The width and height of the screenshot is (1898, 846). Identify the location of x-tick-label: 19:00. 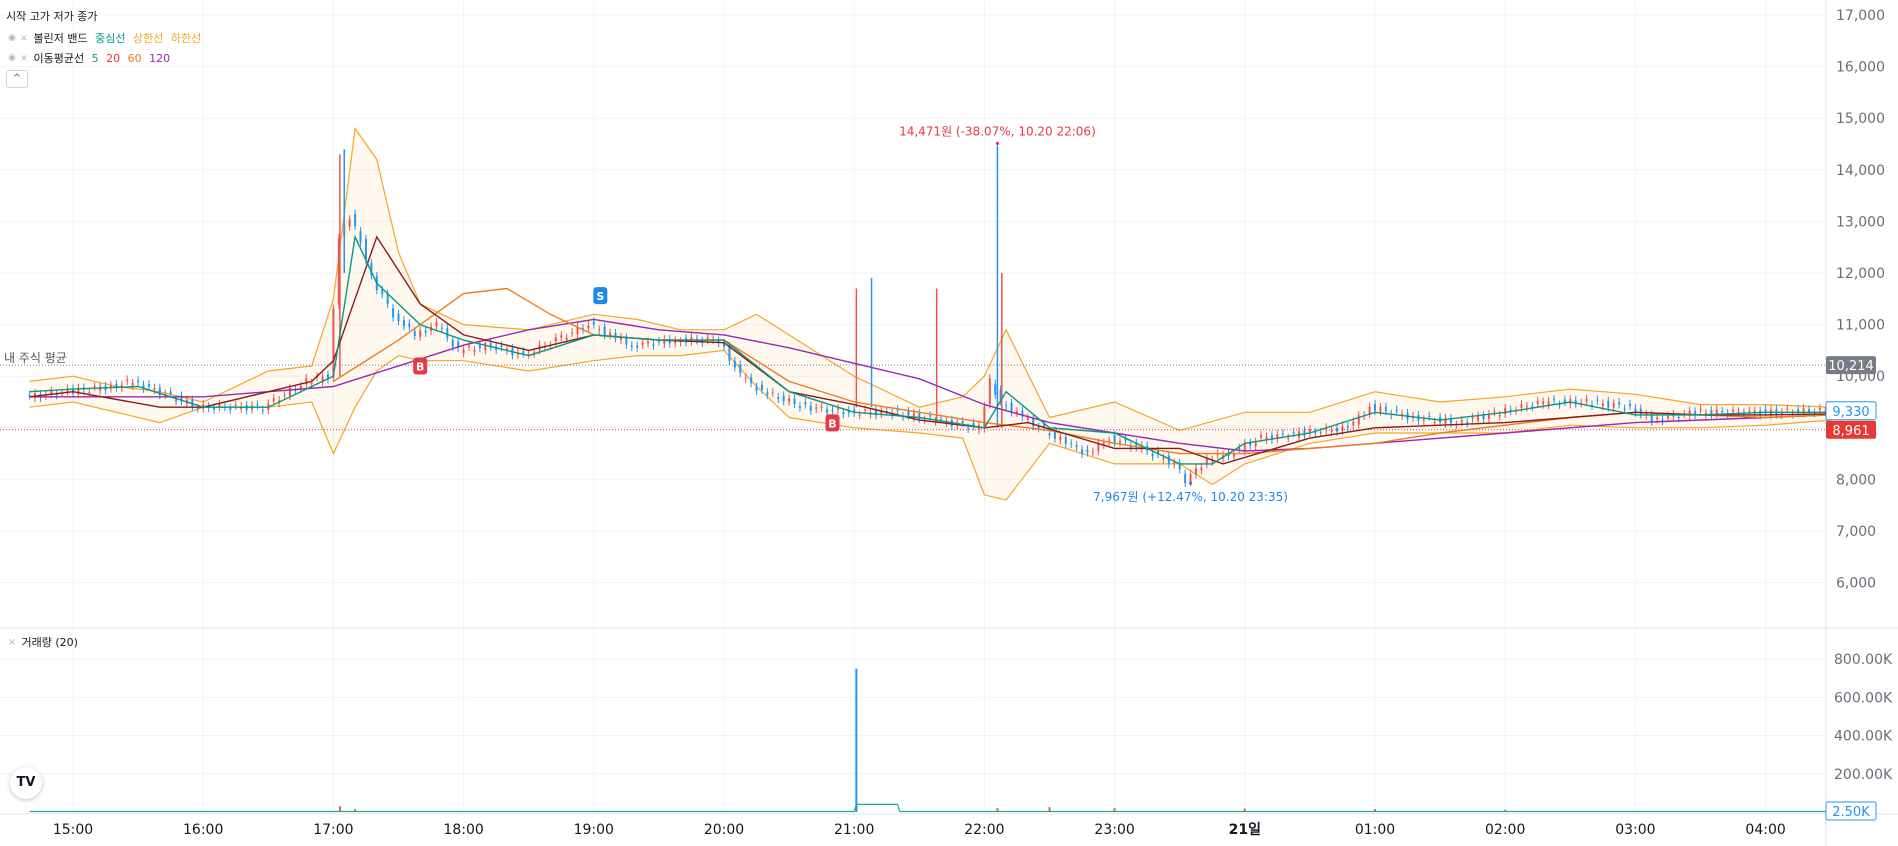
(594, 830).